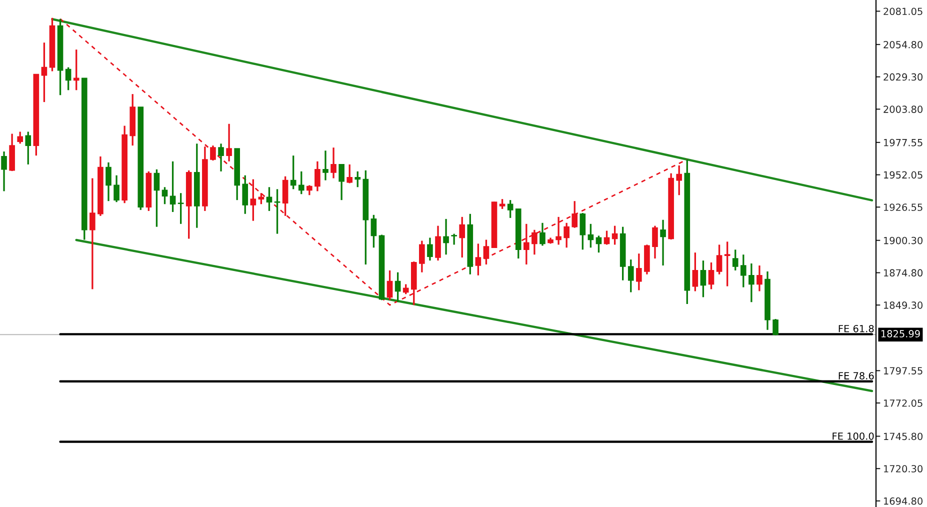 The height and width of the screenshot is (507, 927). What do you see at coordinates (903, 501) in the screenshot?
I see `y-tick-label: 1694.80` at bounding box center [903, 501].